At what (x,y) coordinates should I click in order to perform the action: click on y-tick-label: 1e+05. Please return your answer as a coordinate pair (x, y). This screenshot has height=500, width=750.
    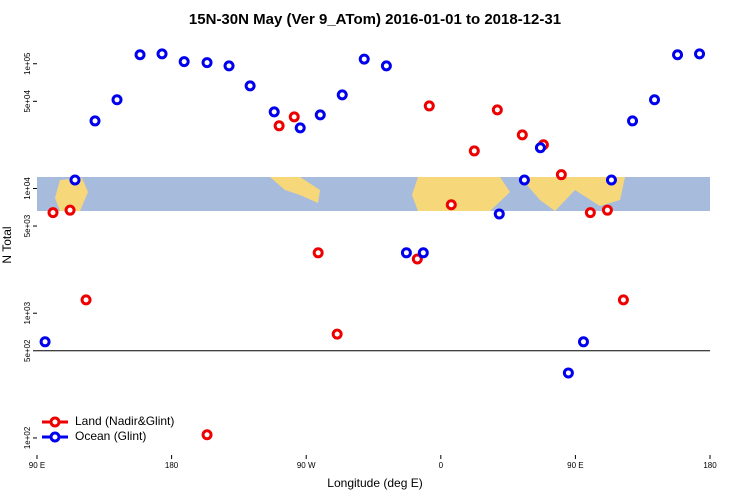
    Looking at the image, I should click on (27, 63).